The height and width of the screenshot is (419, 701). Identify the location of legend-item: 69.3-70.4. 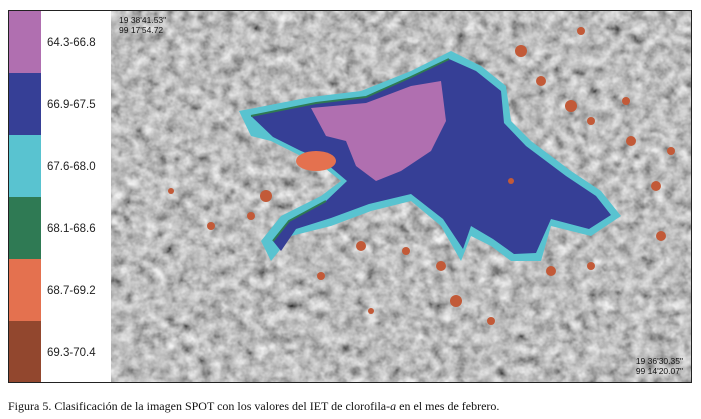
(60, 351).